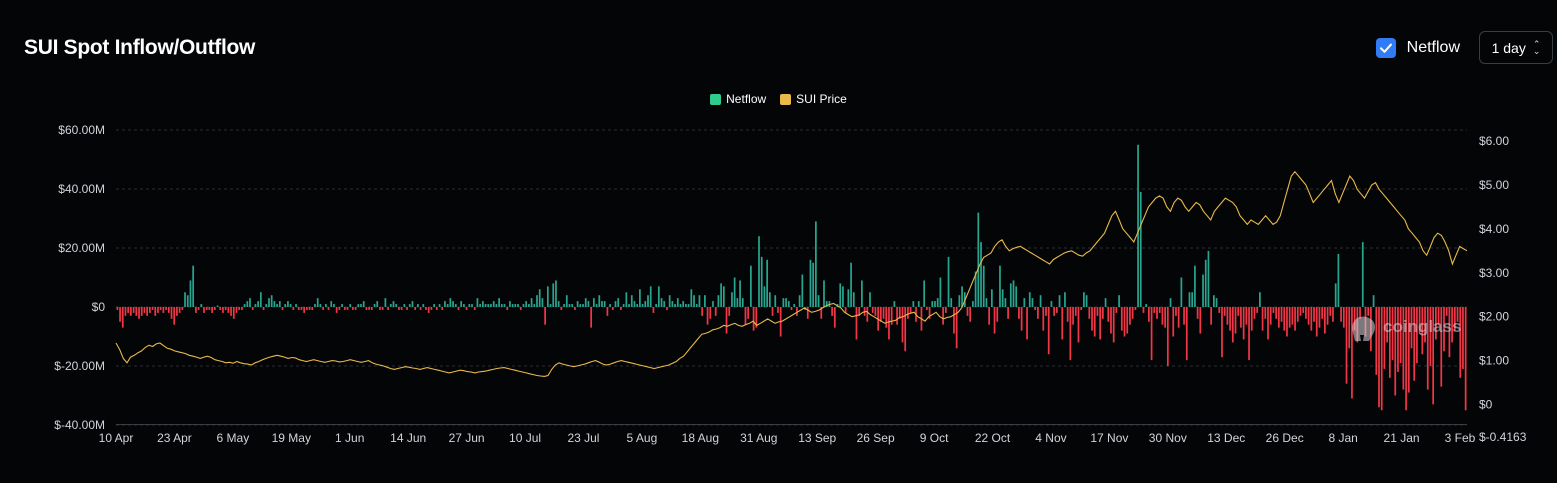 Image resolution: width=1557 pixels, height=483 pixels. What do you see at coordinates (1385, 47) in the screenshot?
I see `netflow-checkbox` at bounding box center [1385, 47].